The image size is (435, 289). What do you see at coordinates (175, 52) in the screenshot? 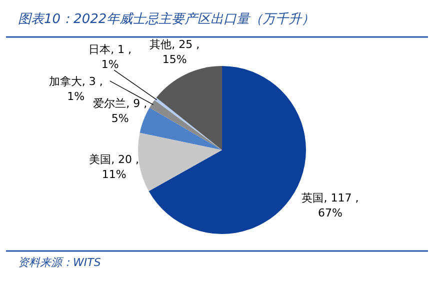
I see `slice-label: 其他, 25 , 15%` at bounding box center [175, 52].